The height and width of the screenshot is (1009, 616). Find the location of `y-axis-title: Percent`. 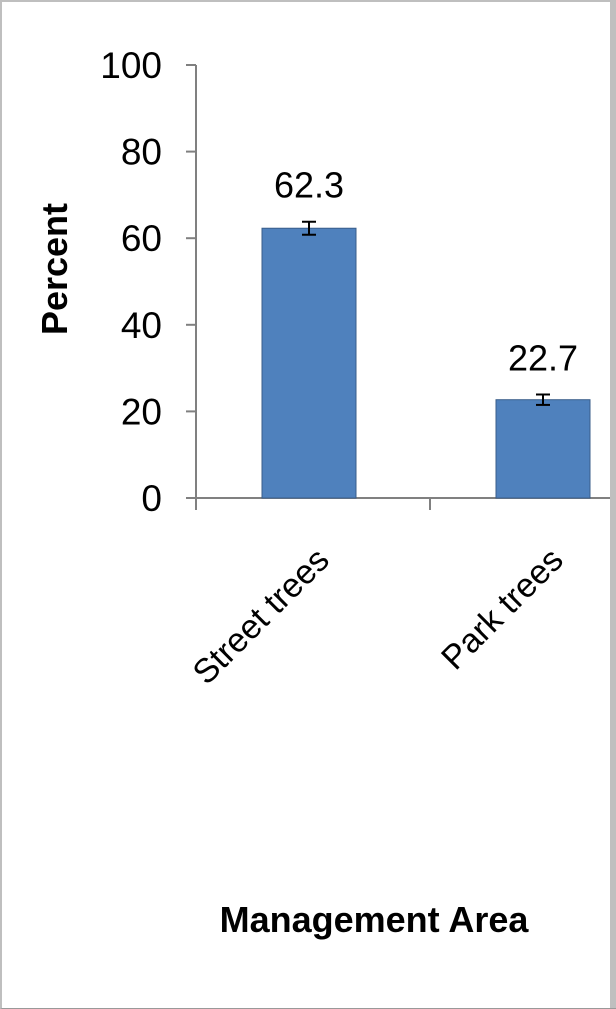

y-axis-title: Percent is located at coordinates (54, 269).